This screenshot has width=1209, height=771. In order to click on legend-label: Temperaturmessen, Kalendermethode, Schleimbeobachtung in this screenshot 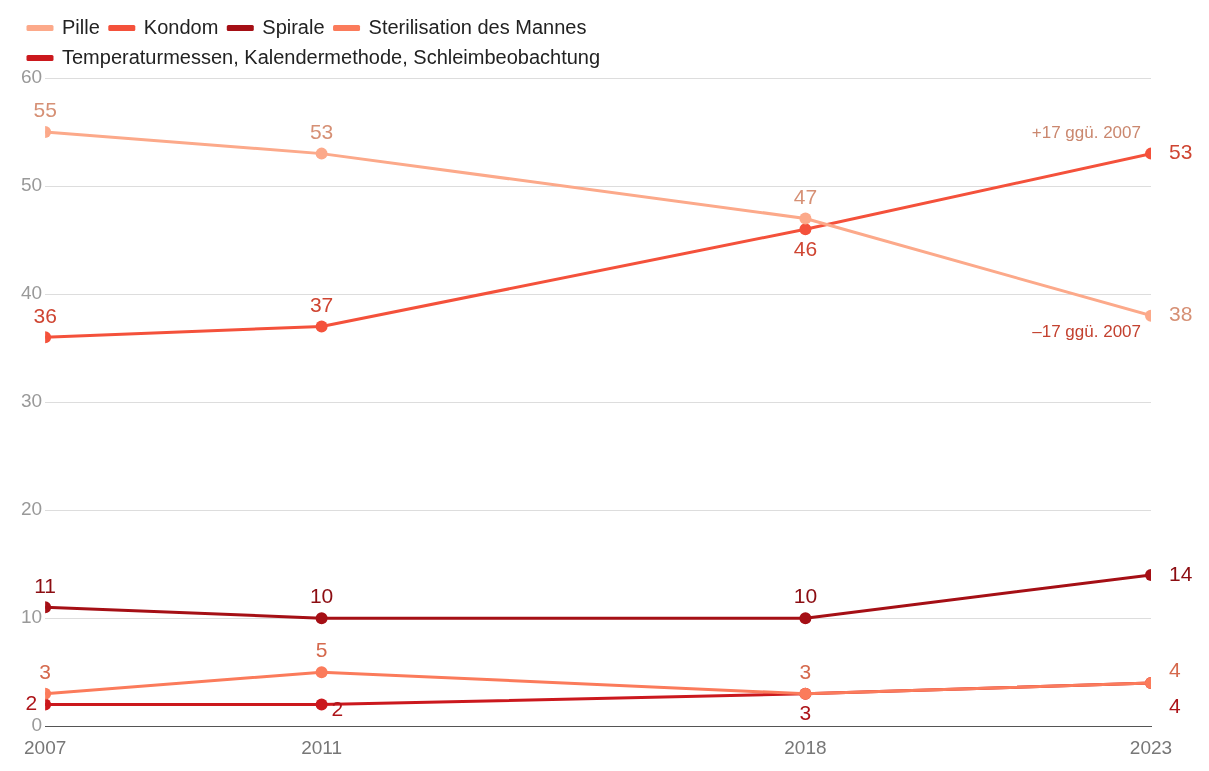, I will do `click(331, 56)`.